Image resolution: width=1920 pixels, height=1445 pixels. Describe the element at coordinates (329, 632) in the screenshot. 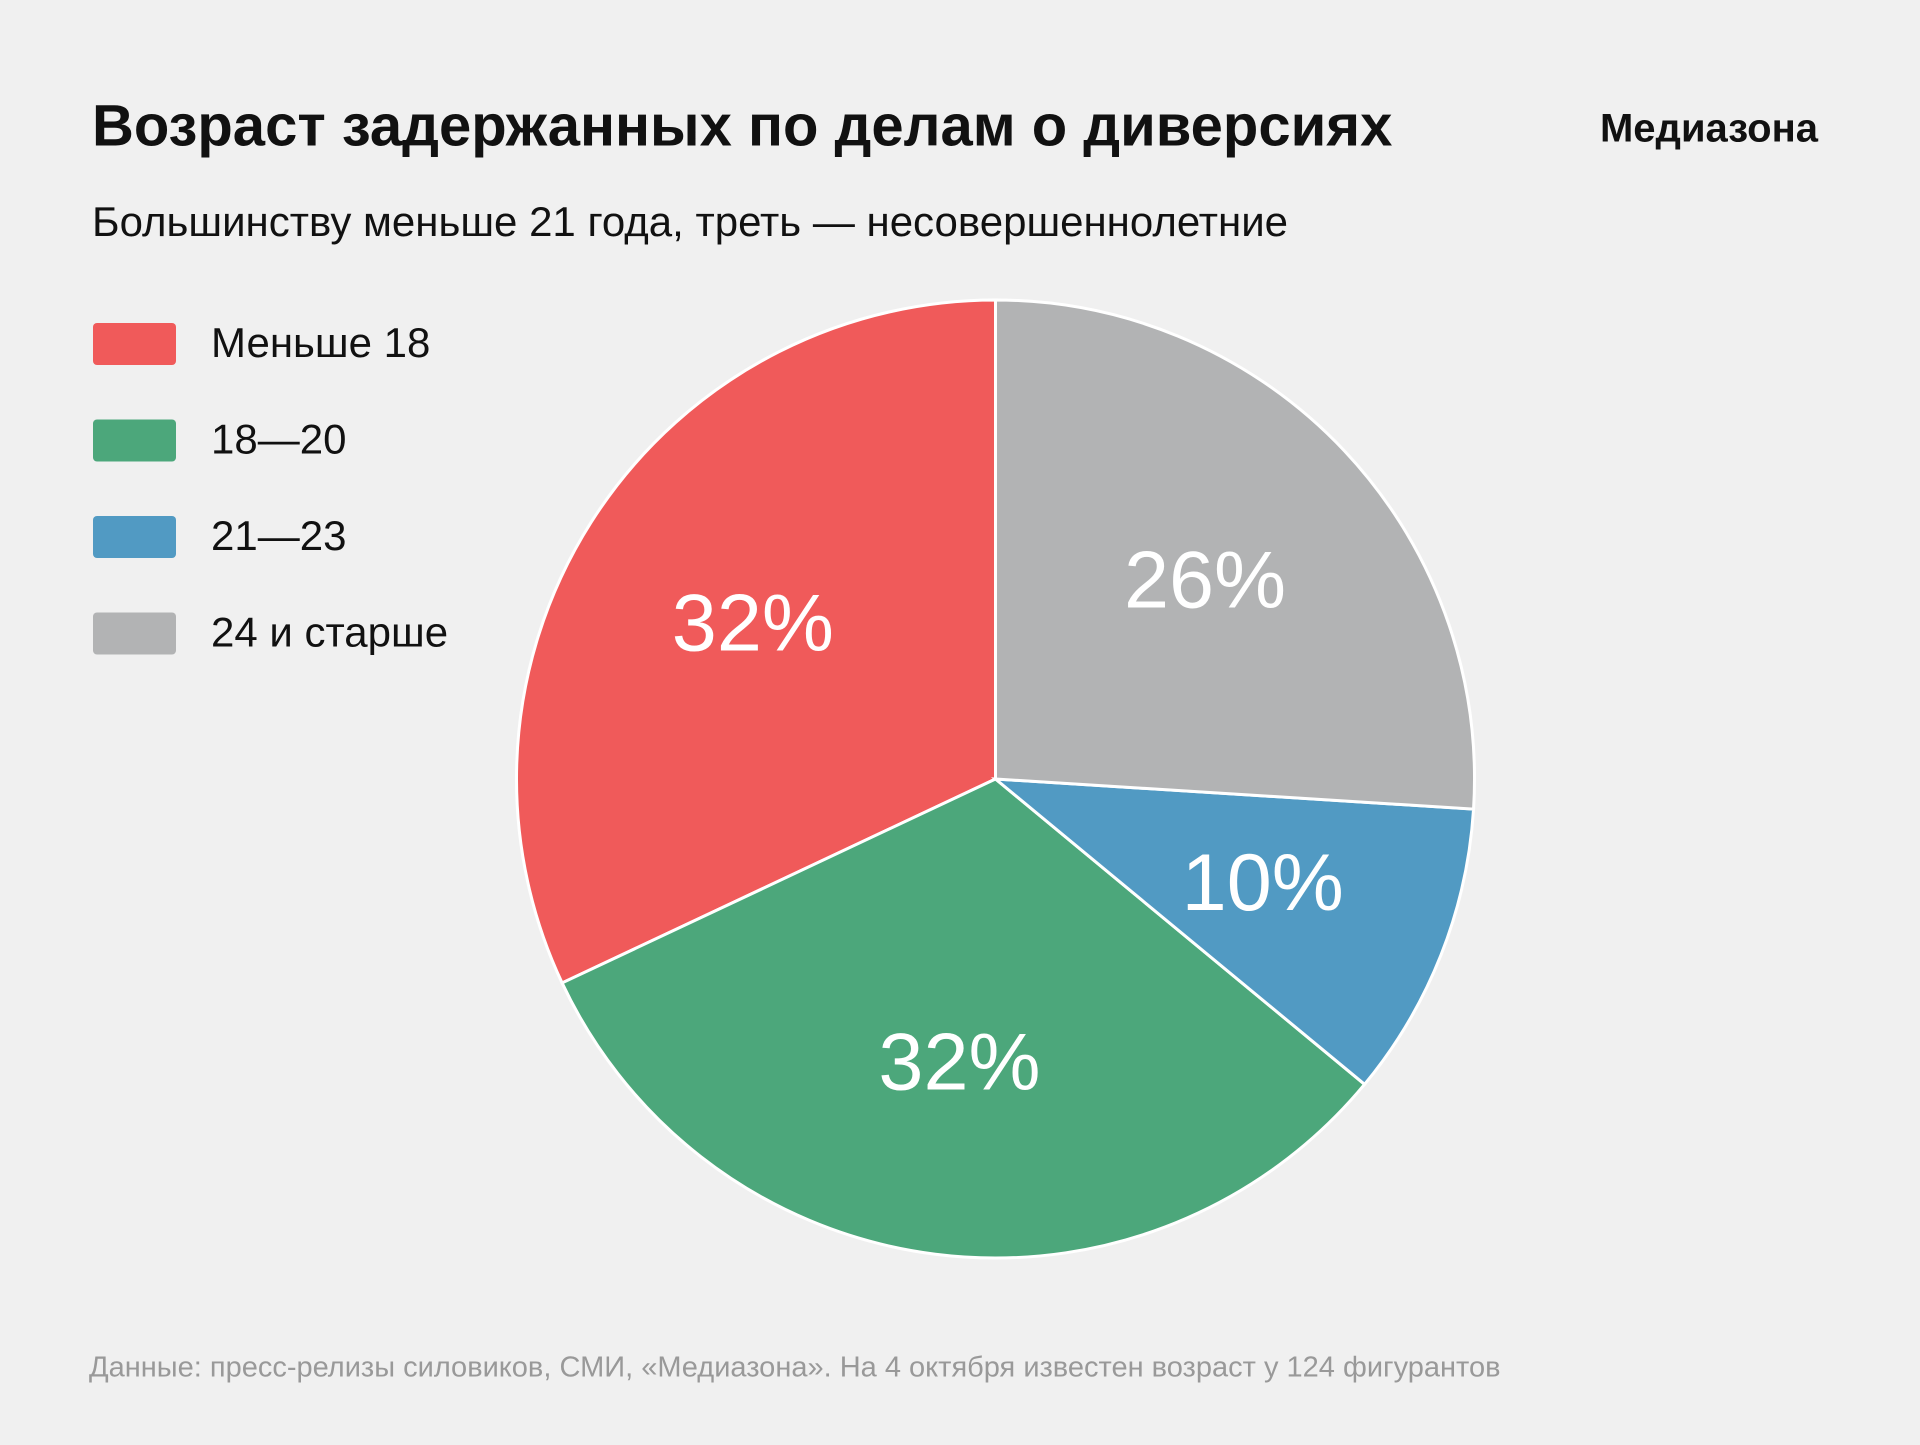

I see `legend-label: 24 и старше` at that location.